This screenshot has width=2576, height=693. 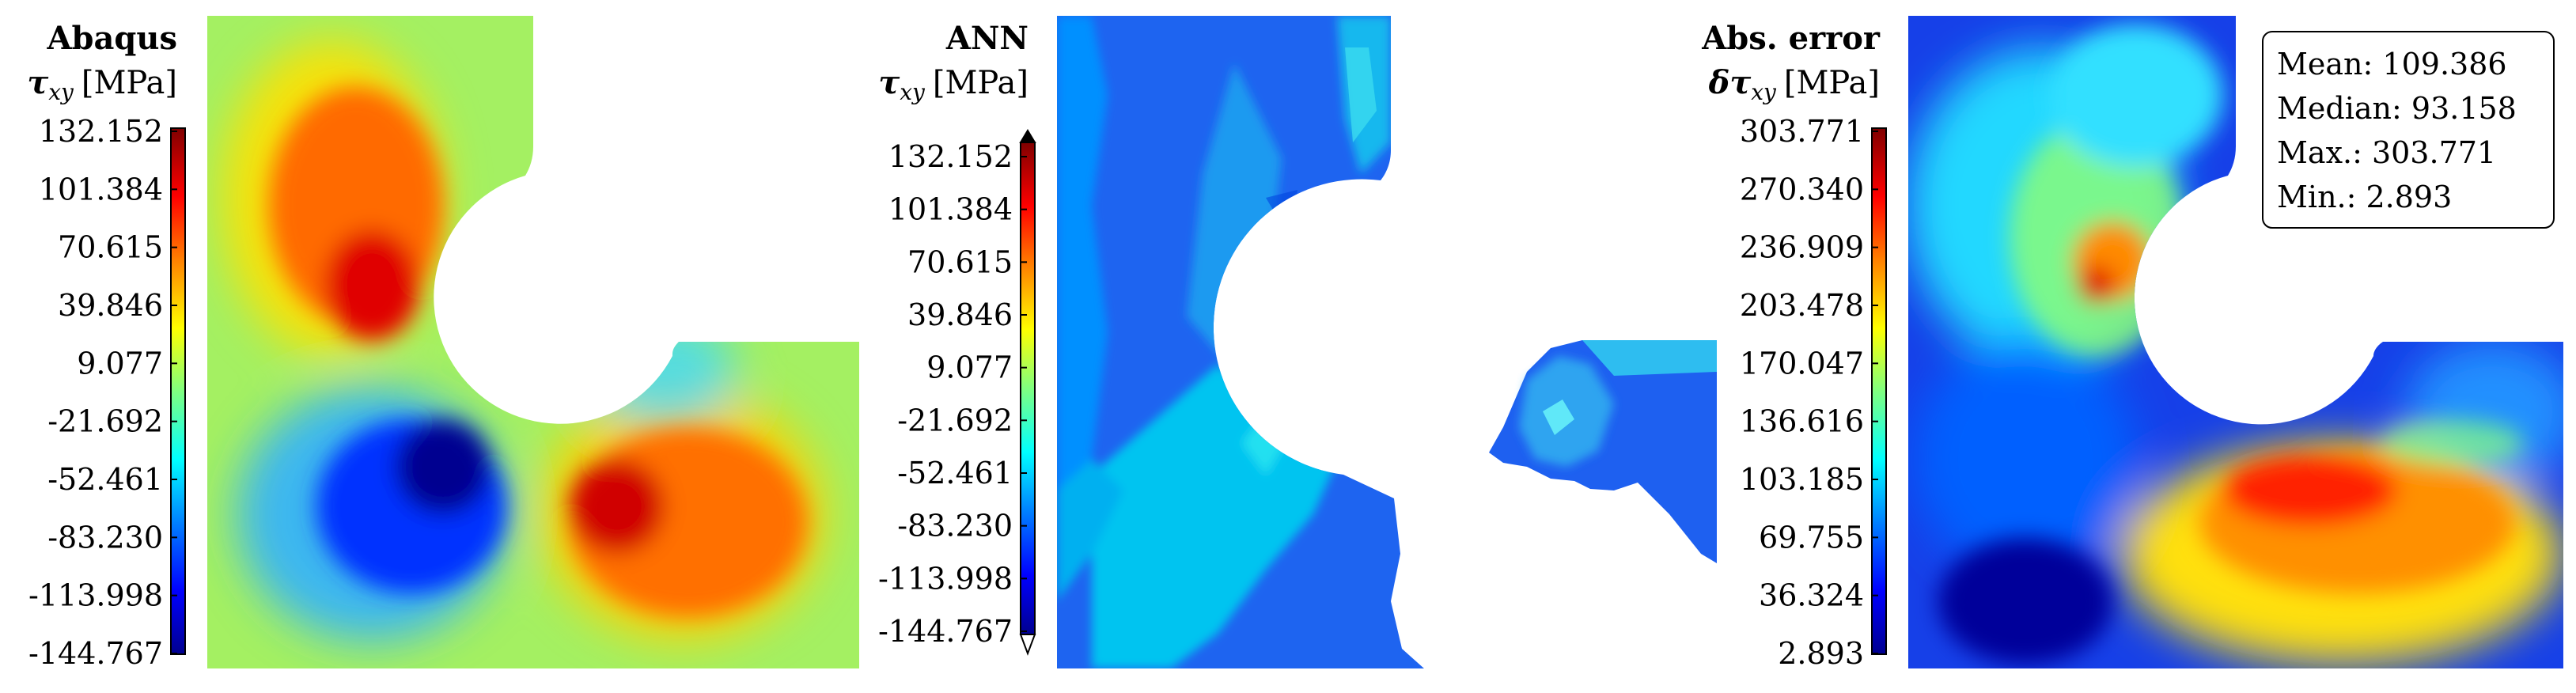 I want to click on abaqus-unit: [MPa], so click(x=129, y=83).